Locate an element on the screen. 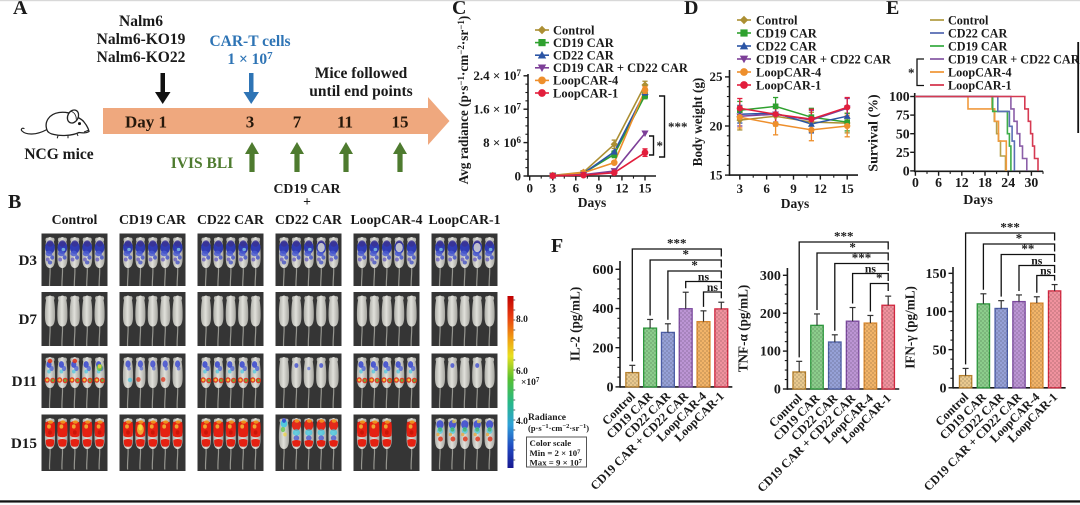  svg-text: 7 is located at coordinates (297, 122).